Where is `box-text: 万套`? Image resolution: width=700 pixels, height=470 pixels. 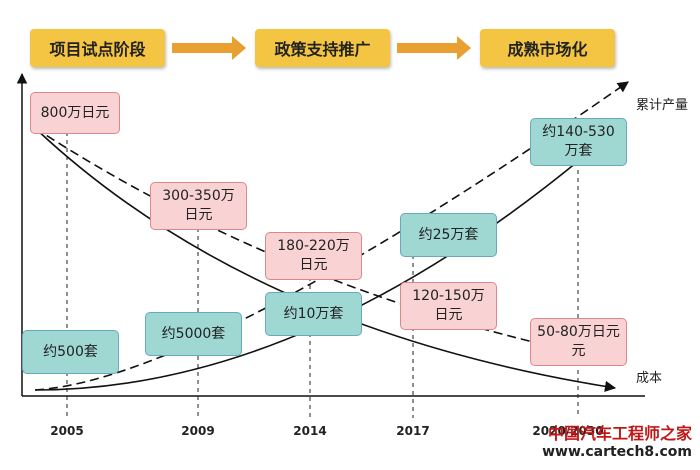 box-text: 万套 is located at coordinates (578, 151).